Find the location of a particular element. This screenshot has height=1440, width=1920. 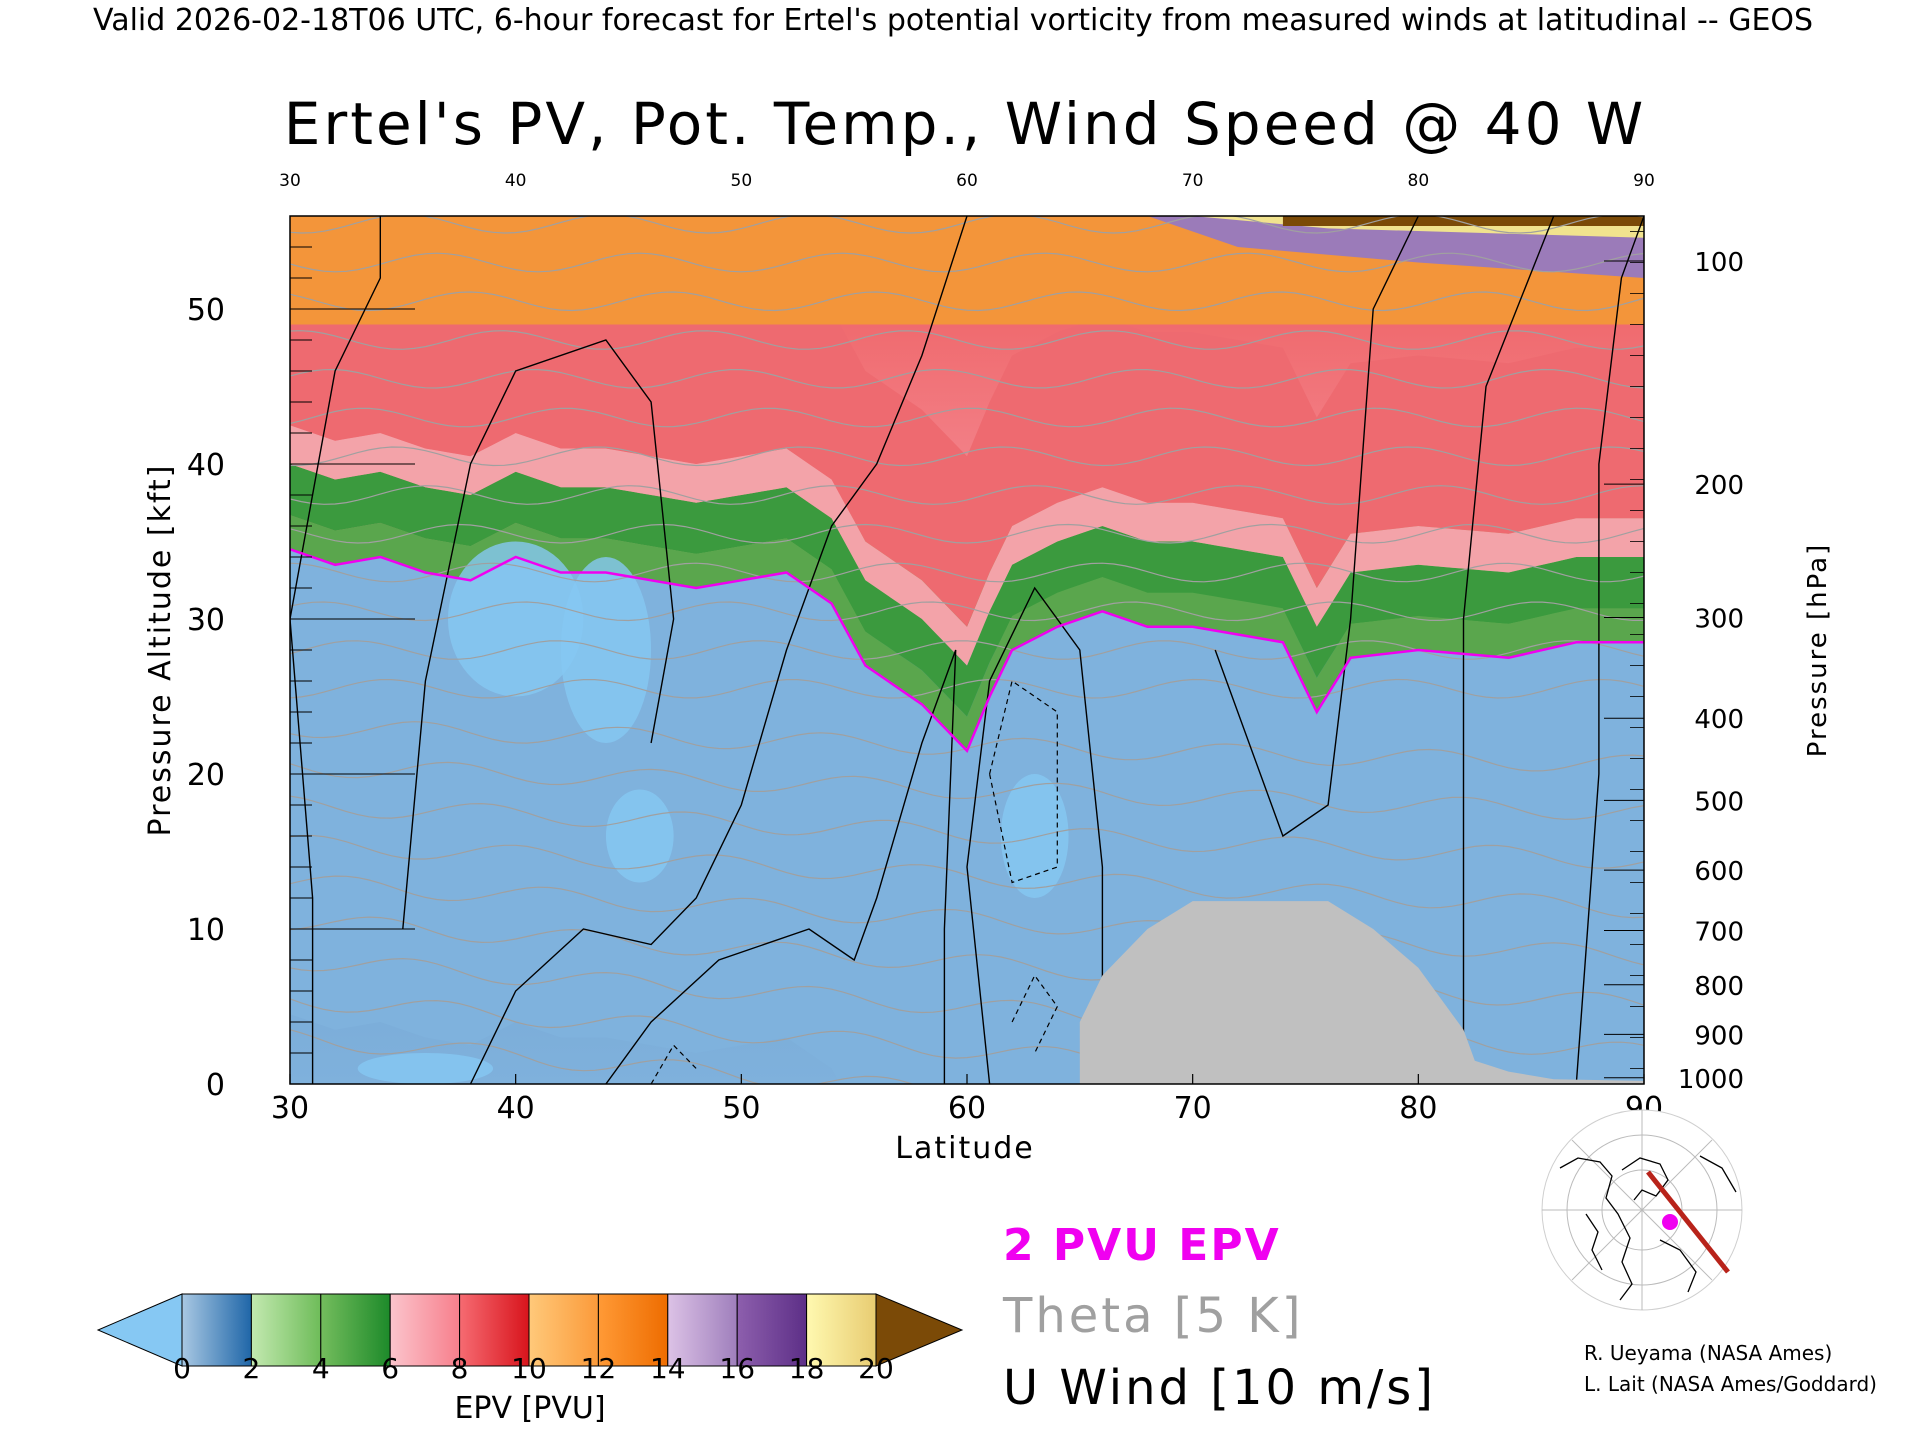

inset-map-coastlines is located at coordinates (1648, 1228).